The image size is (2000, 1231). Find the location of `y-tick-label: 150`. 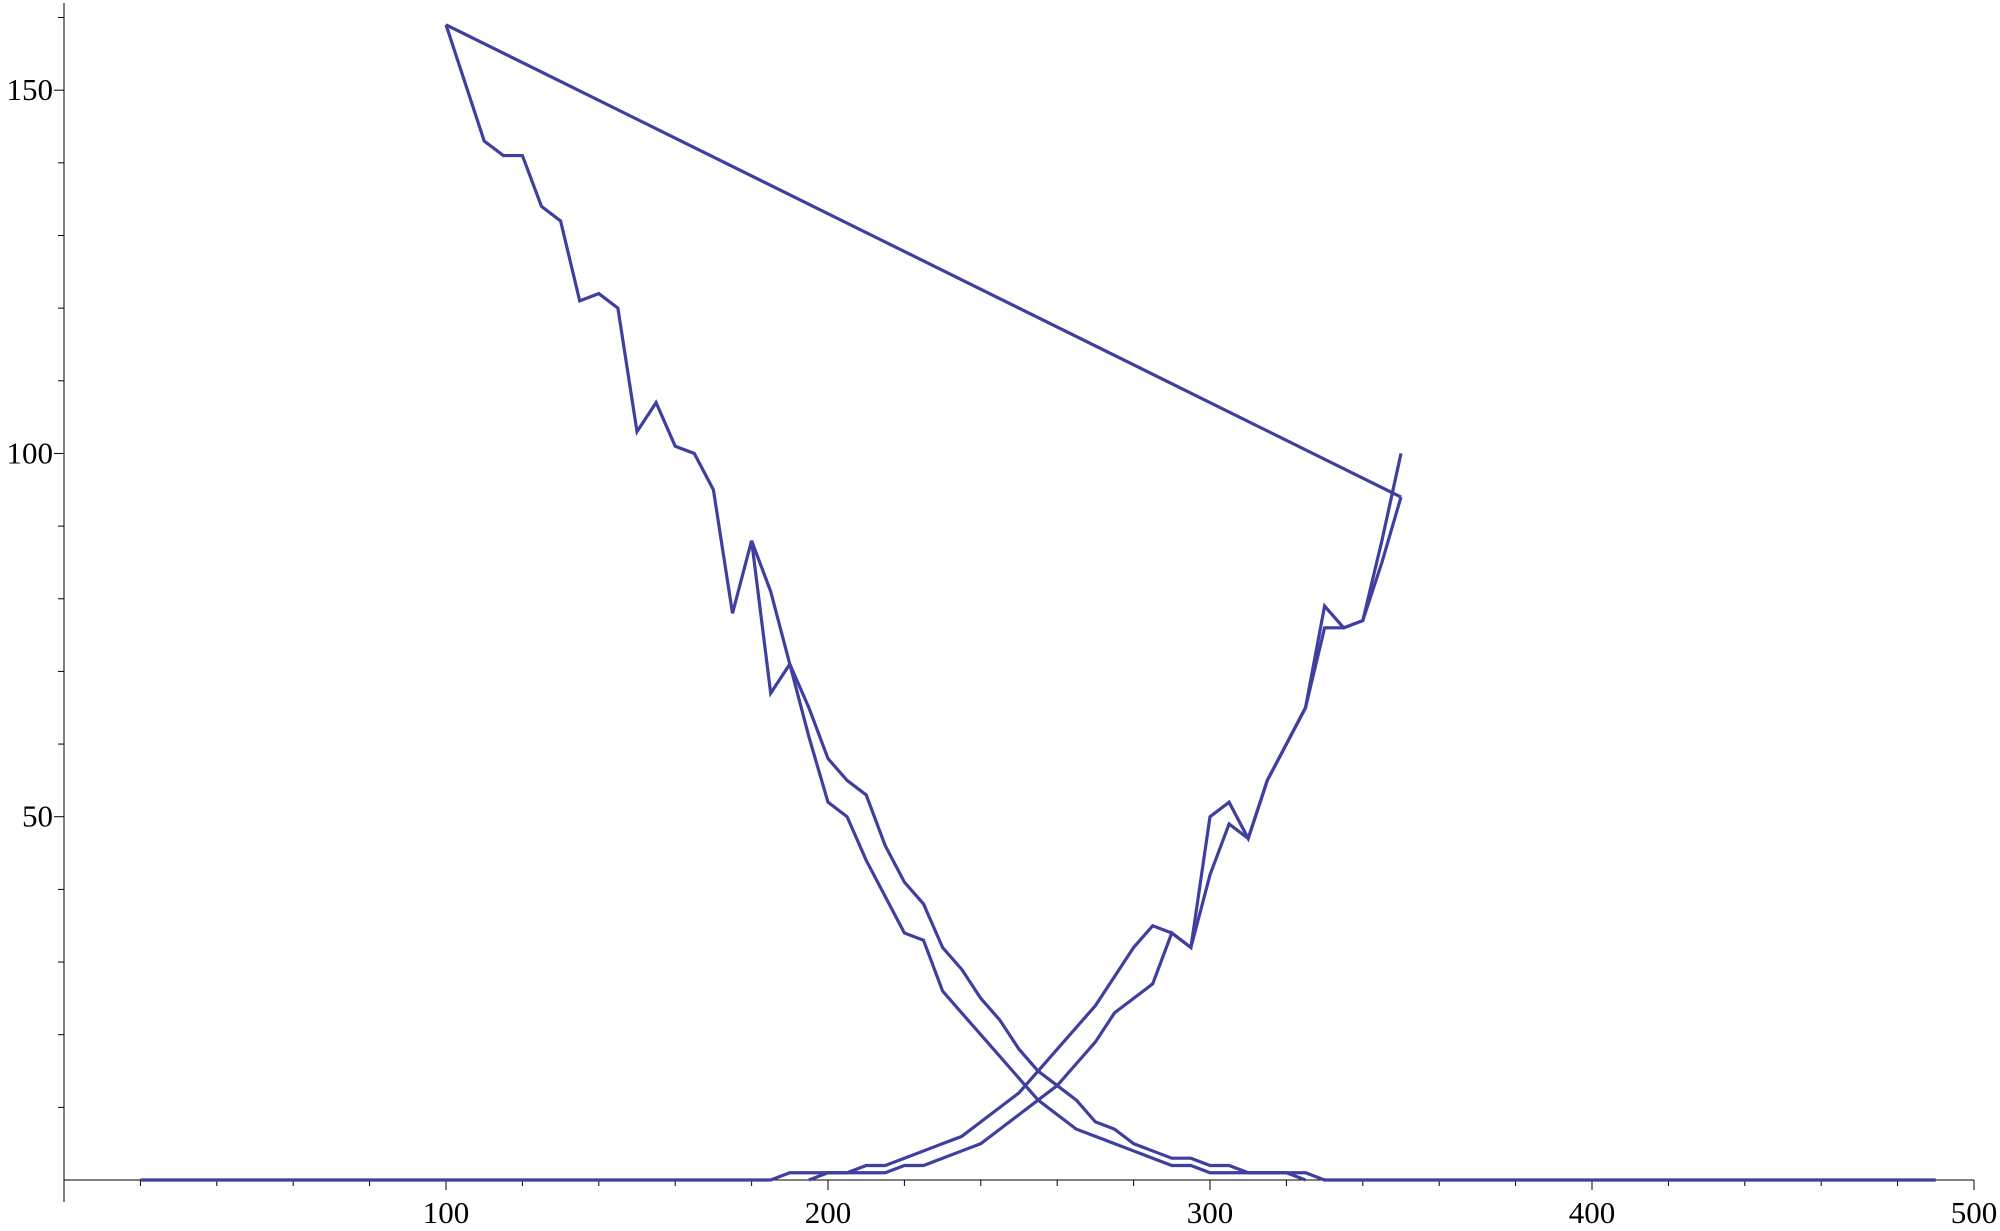

y-tick-label: 150 is located at coordinates (30, 89).